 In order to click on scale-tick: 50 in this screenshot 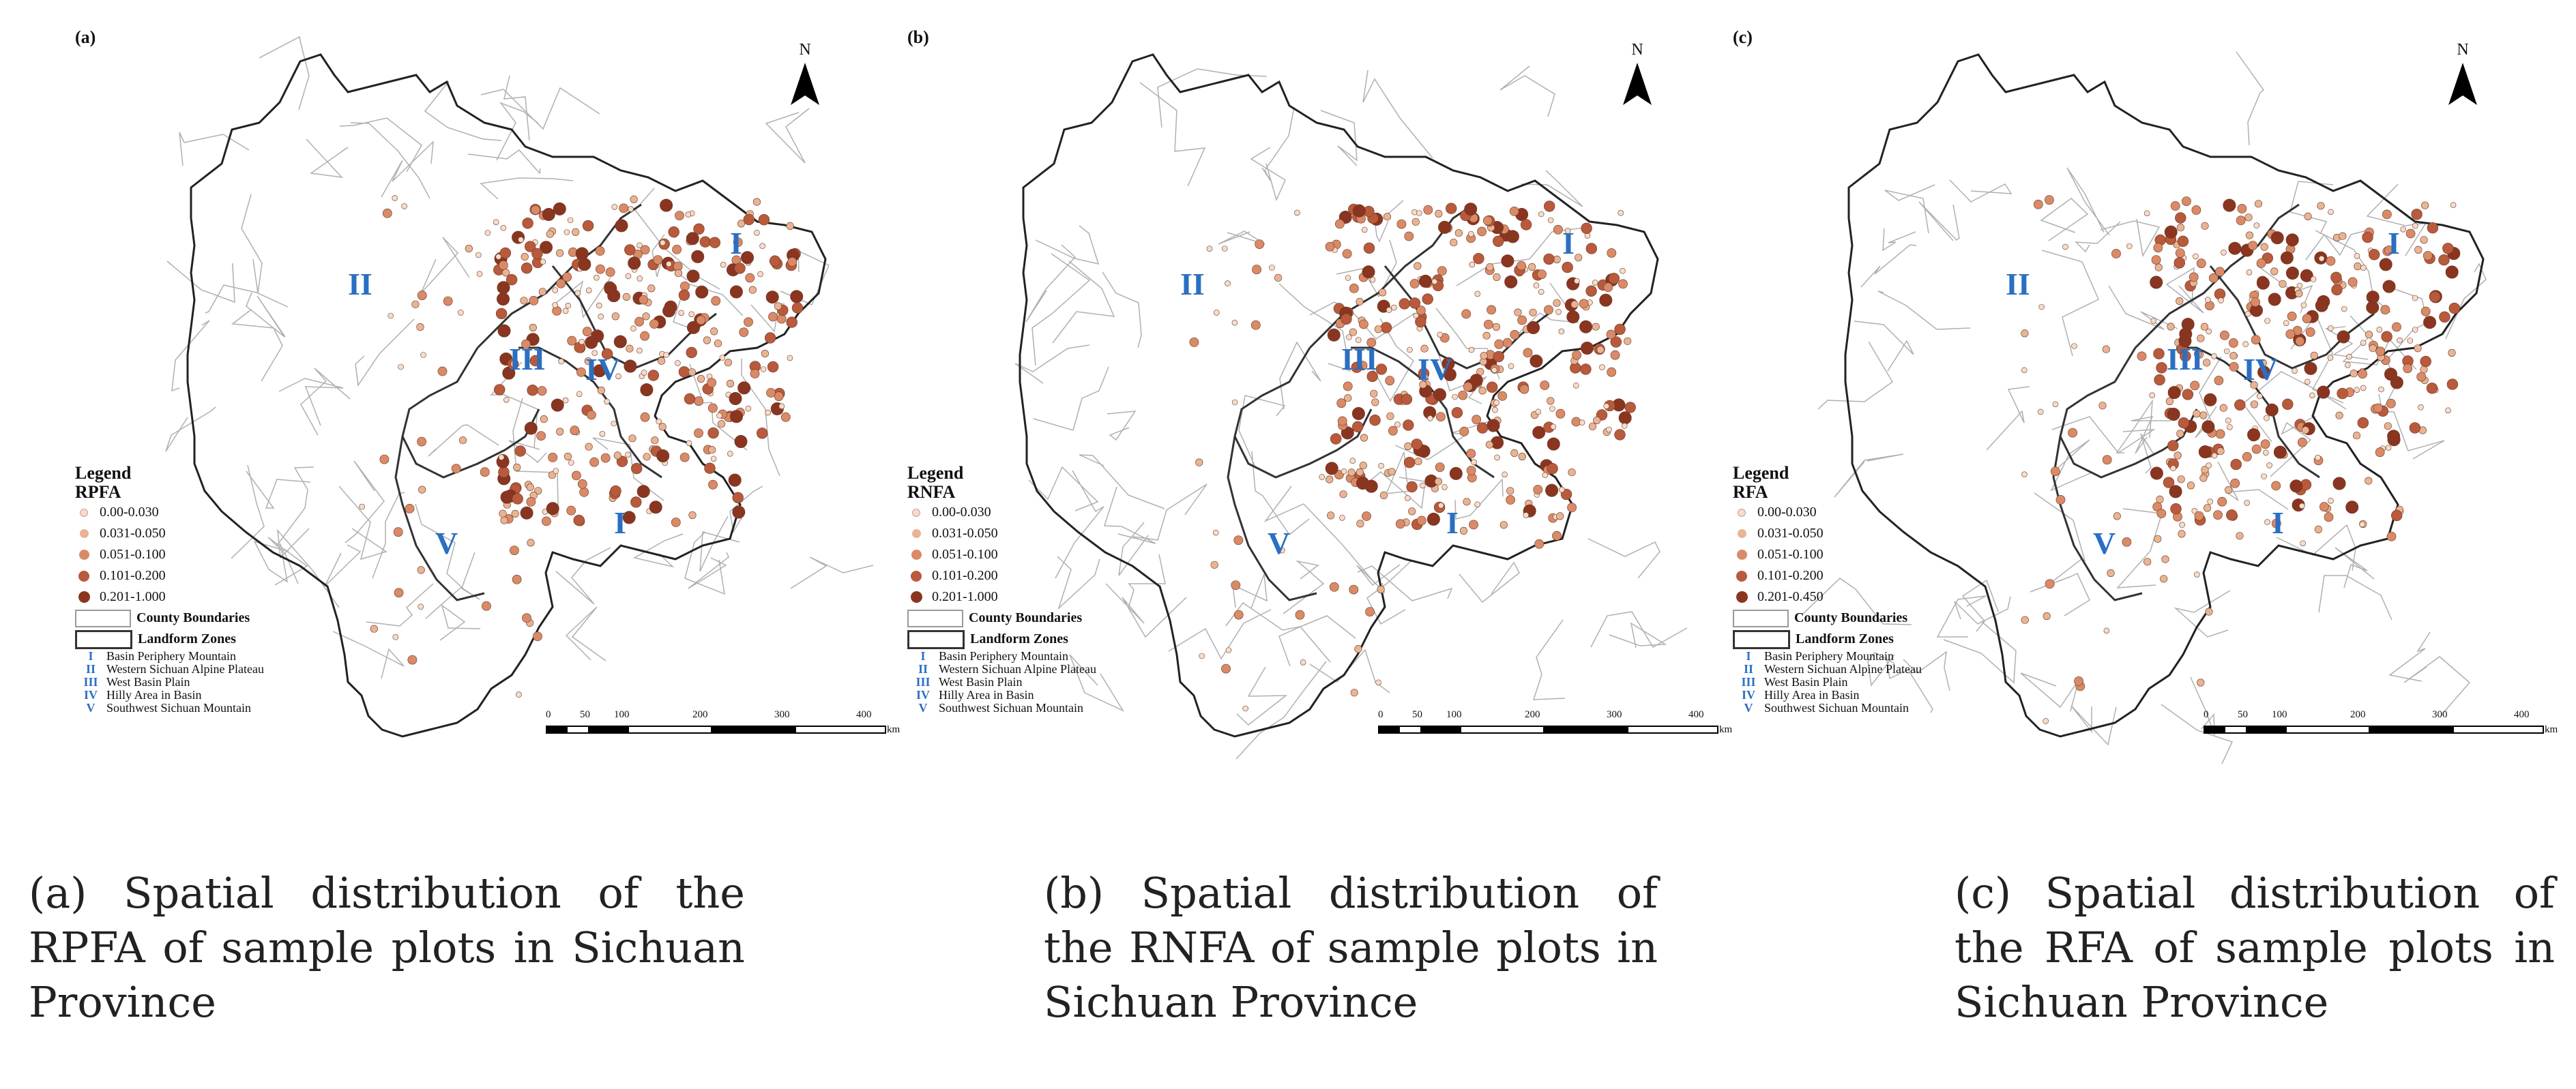, I will do `click(2243, 714)`.